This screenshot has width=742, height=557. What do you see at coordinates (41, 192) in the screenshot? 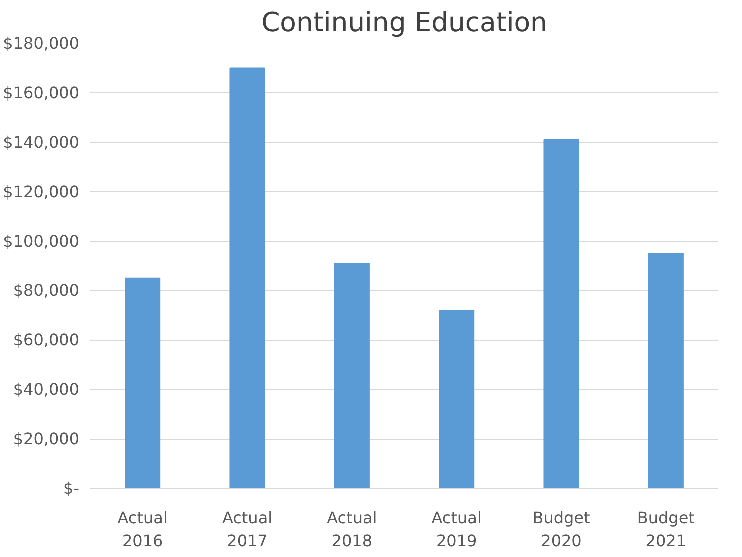
I see `y-tick-label: $120,000` at bounding box center [41, 192].